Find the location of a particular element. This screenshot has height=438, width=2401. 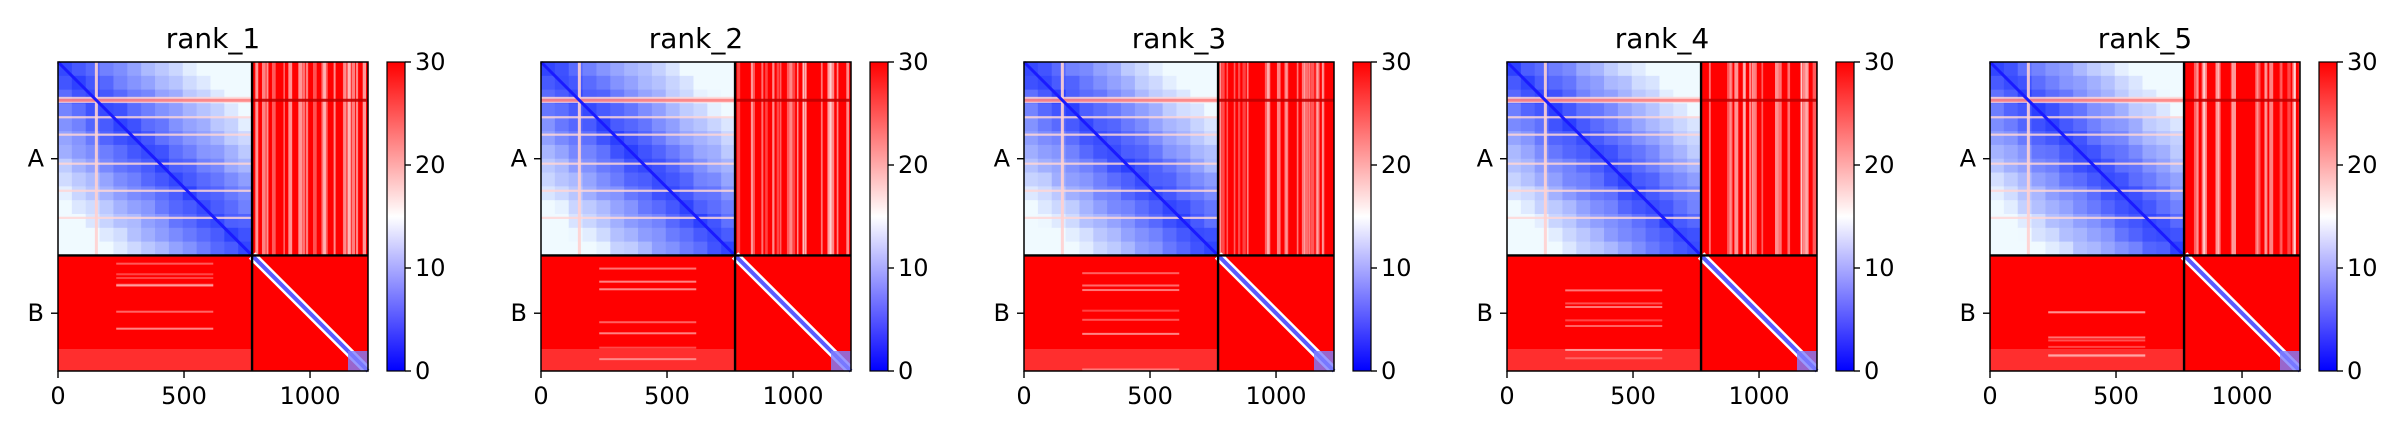

corner-patch is located at coordinates (841, 361).